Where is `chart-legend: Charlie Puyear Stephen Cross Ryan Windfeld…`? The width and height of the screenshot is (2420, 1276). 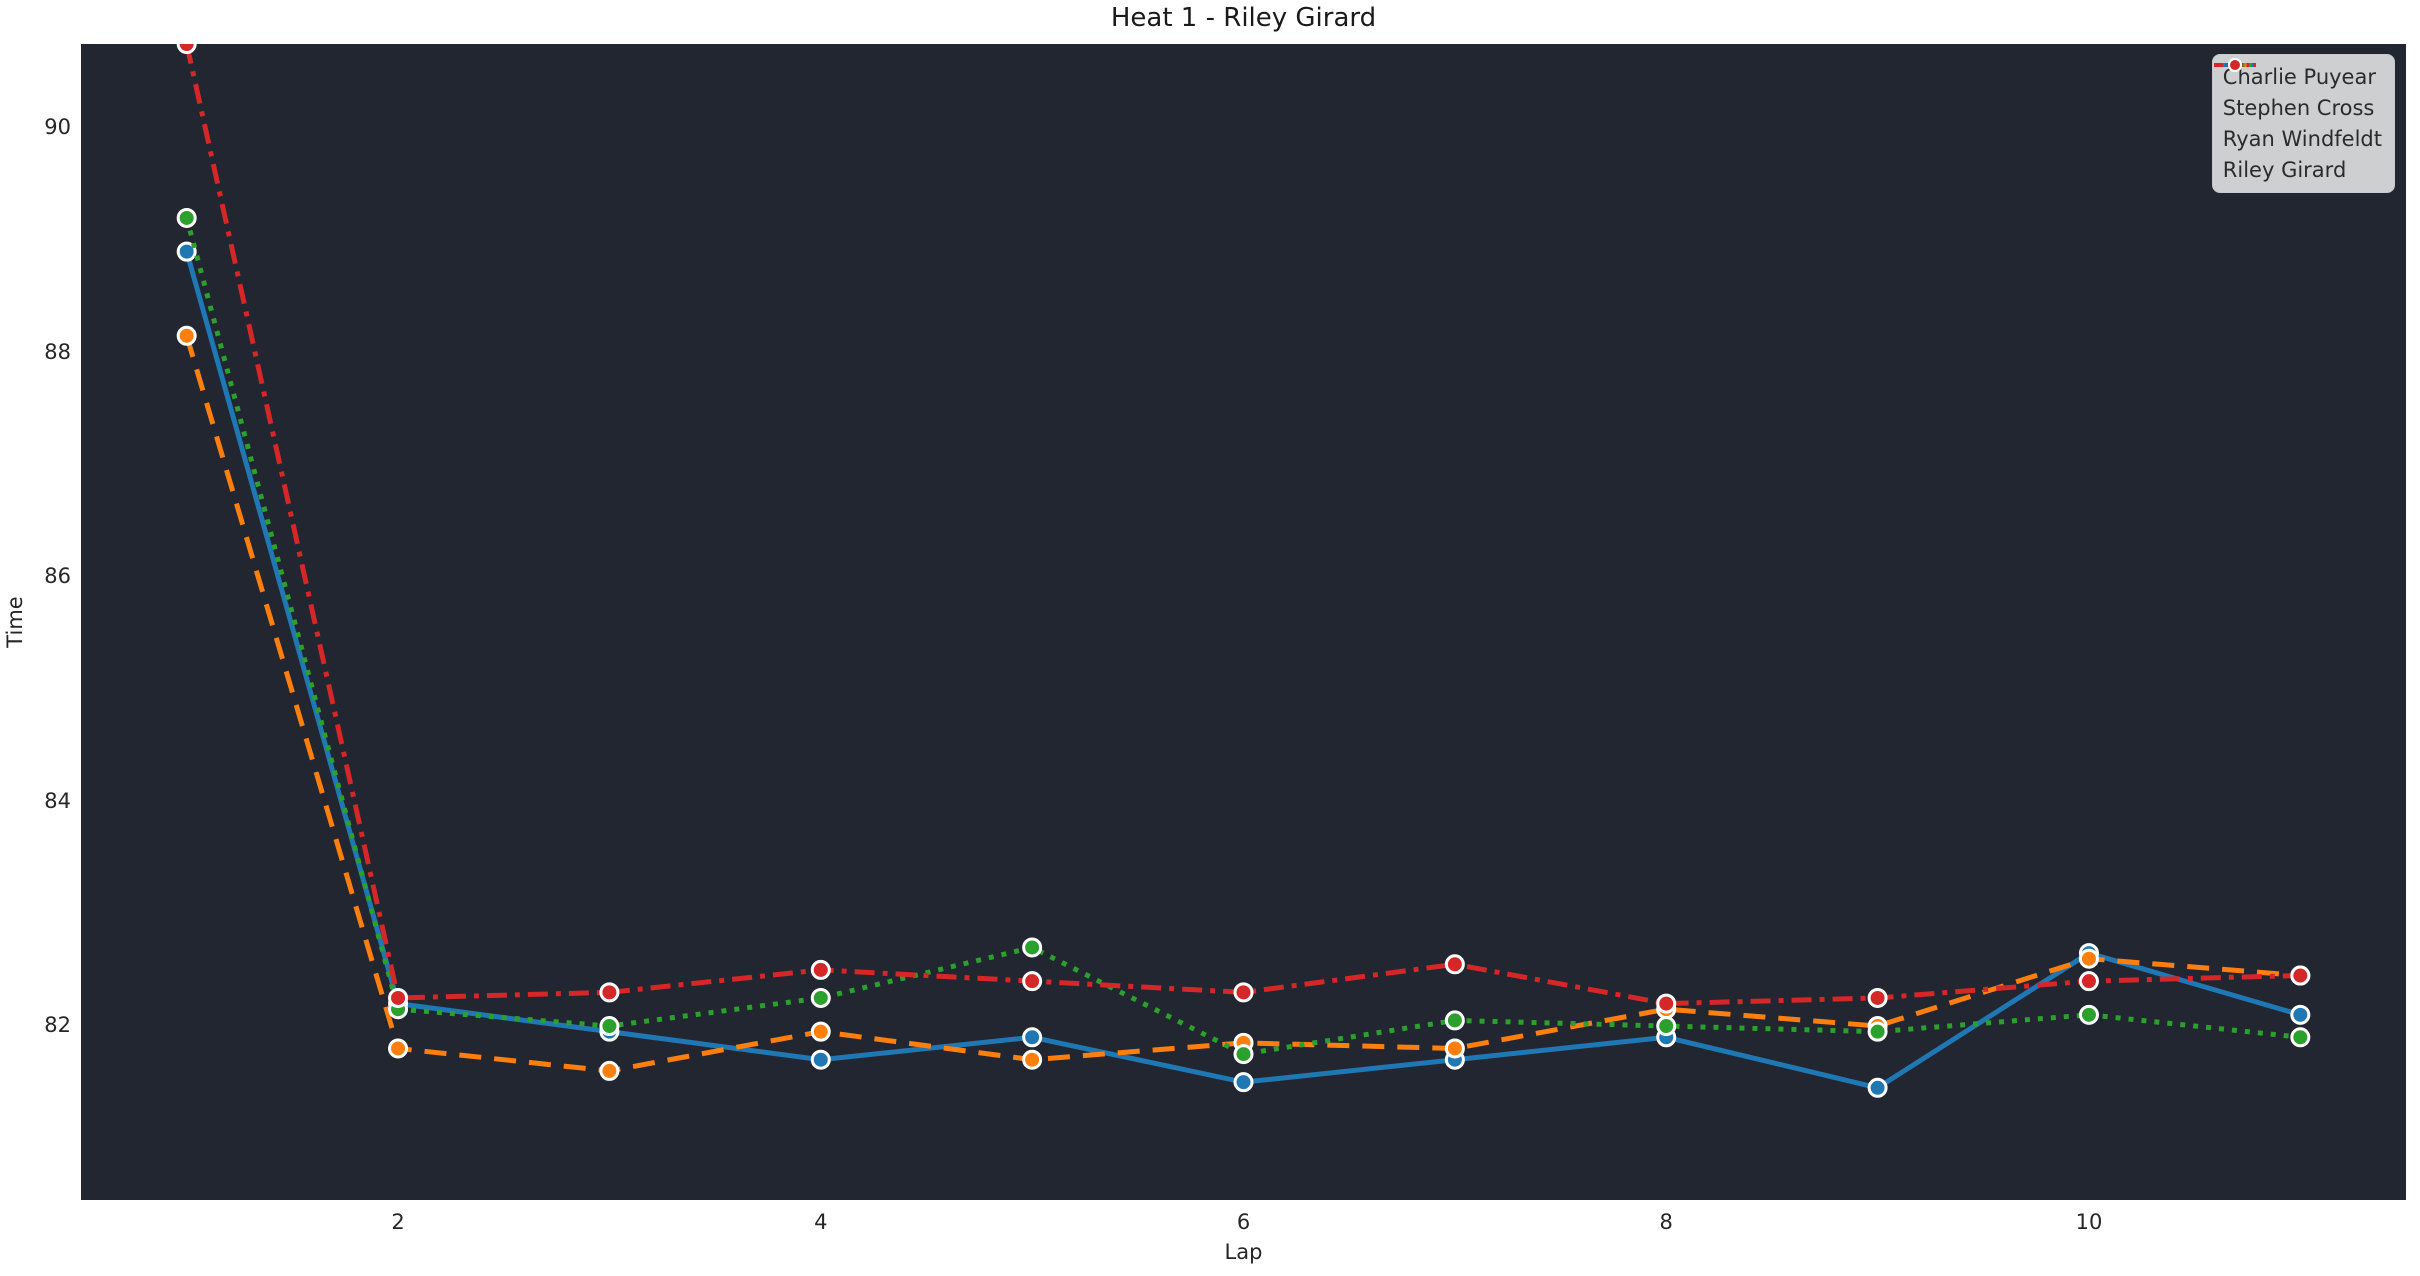 chart-legend: Charlie Puyear Stephen Cross Ryan Windfeld… is located at coordinates (2303, 123).